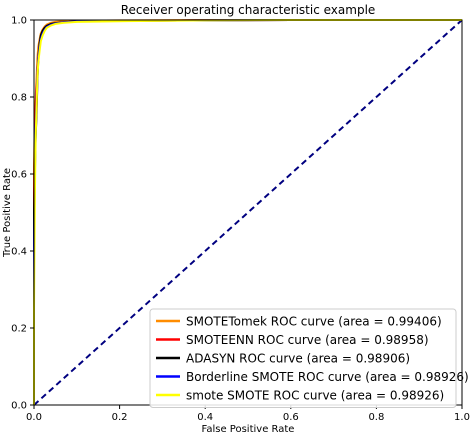 The image size is (472, 435). I want to click on y-axis: 0.0 0.2 0.4 0.6 0.8 1.0, so click(22, 214).